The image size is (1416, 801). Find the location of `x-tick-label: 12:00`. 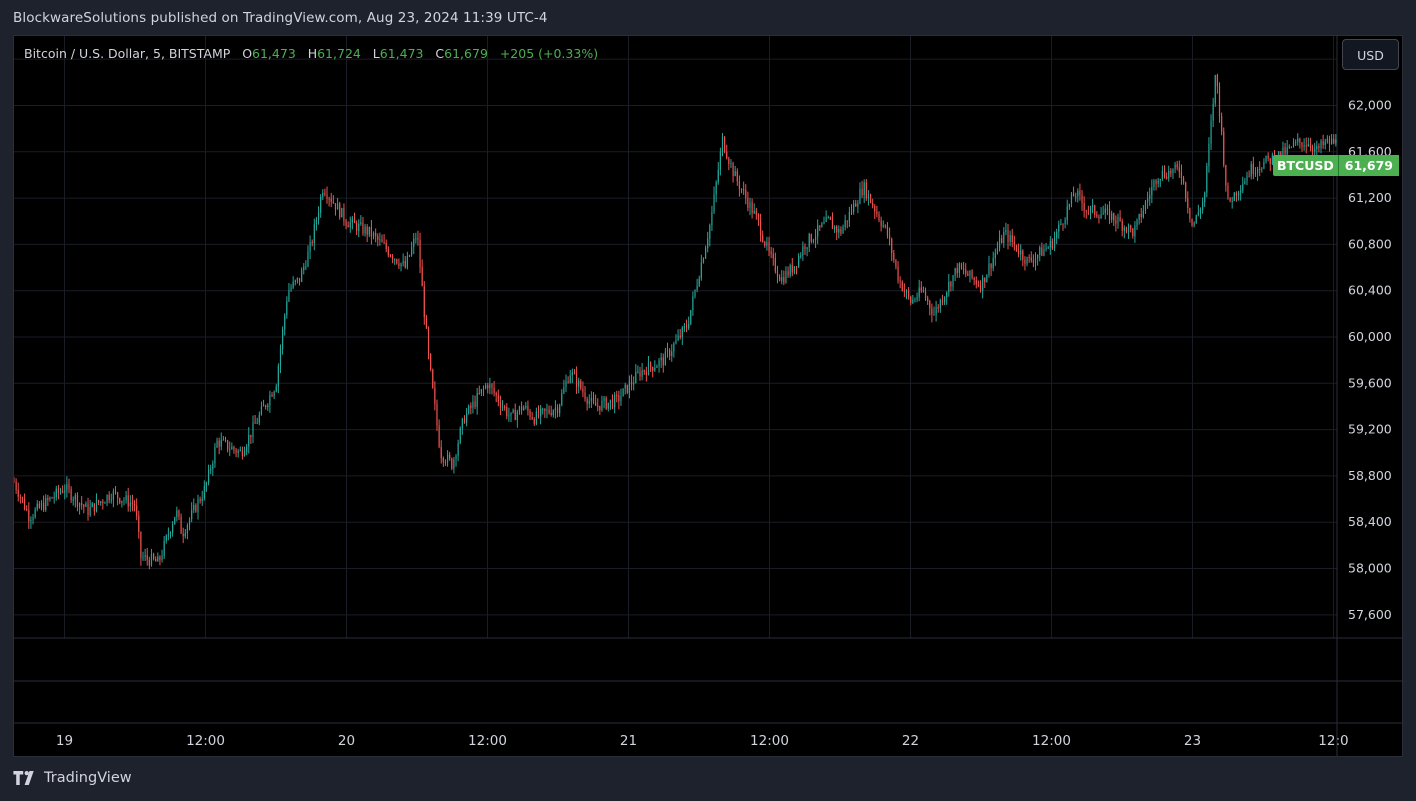

x-tick-label: 12:00 is located at coordinates (769, 741).